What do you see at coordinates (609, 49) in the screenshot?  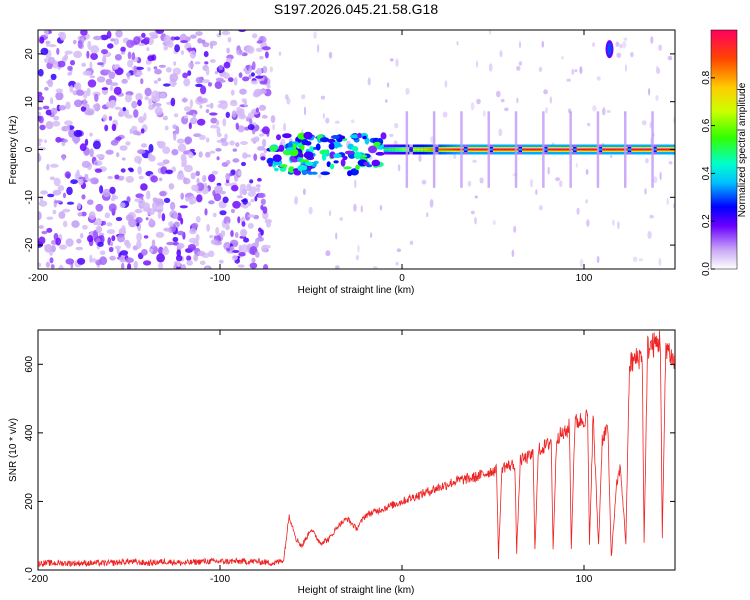 I see `spike-core` at bounding box center [609, 49].